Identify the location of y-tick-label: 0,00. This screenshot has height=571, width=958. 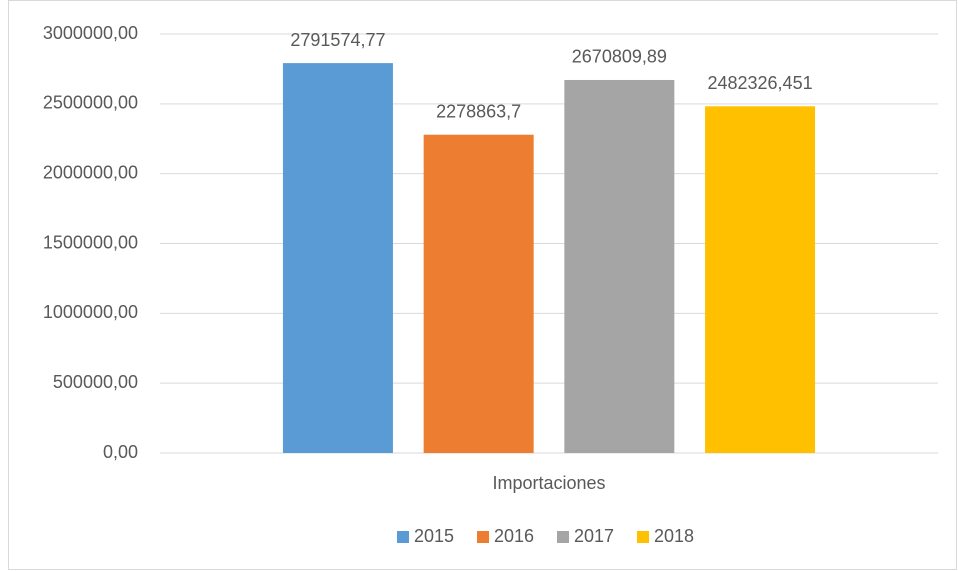
(120, 452).